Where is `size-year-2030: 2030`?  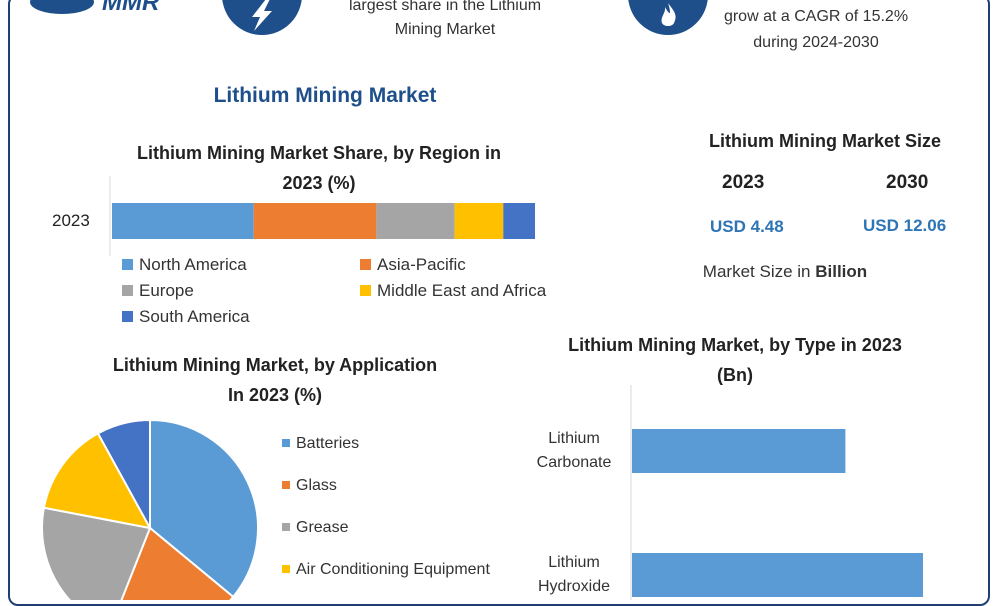
size-year-2030: 2030 is located at coordinates (907, 182).